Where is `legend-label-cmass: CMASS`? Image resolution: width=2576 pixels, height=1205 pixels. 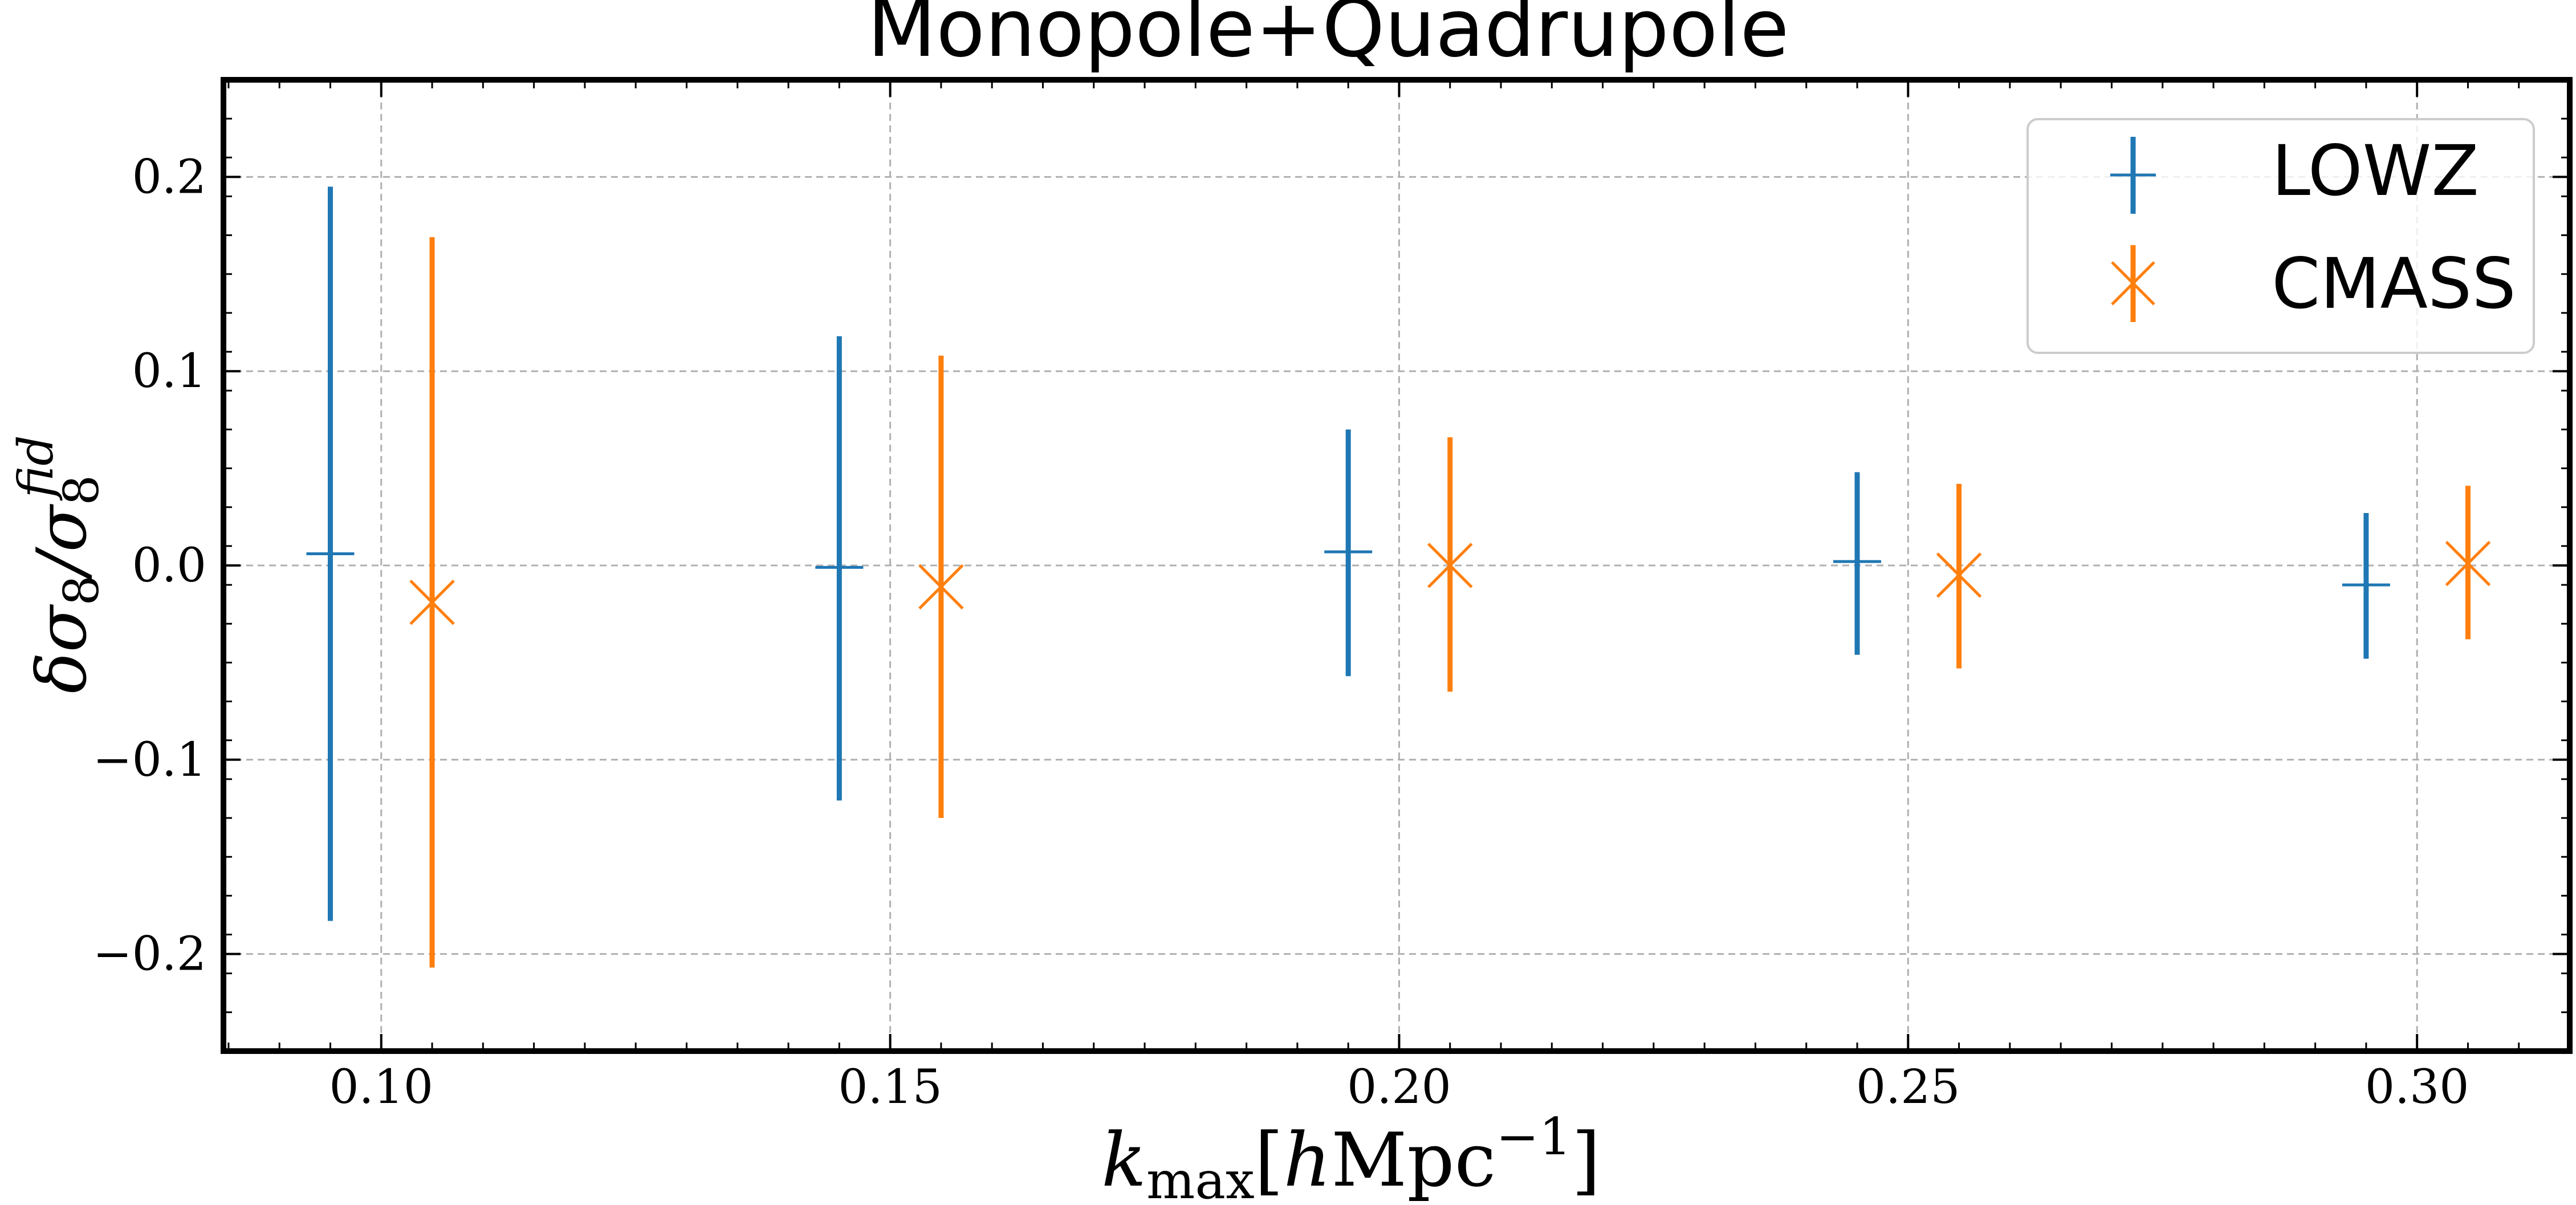 legend-label-cmass: CMASS is located at coordinates (2394, 283).